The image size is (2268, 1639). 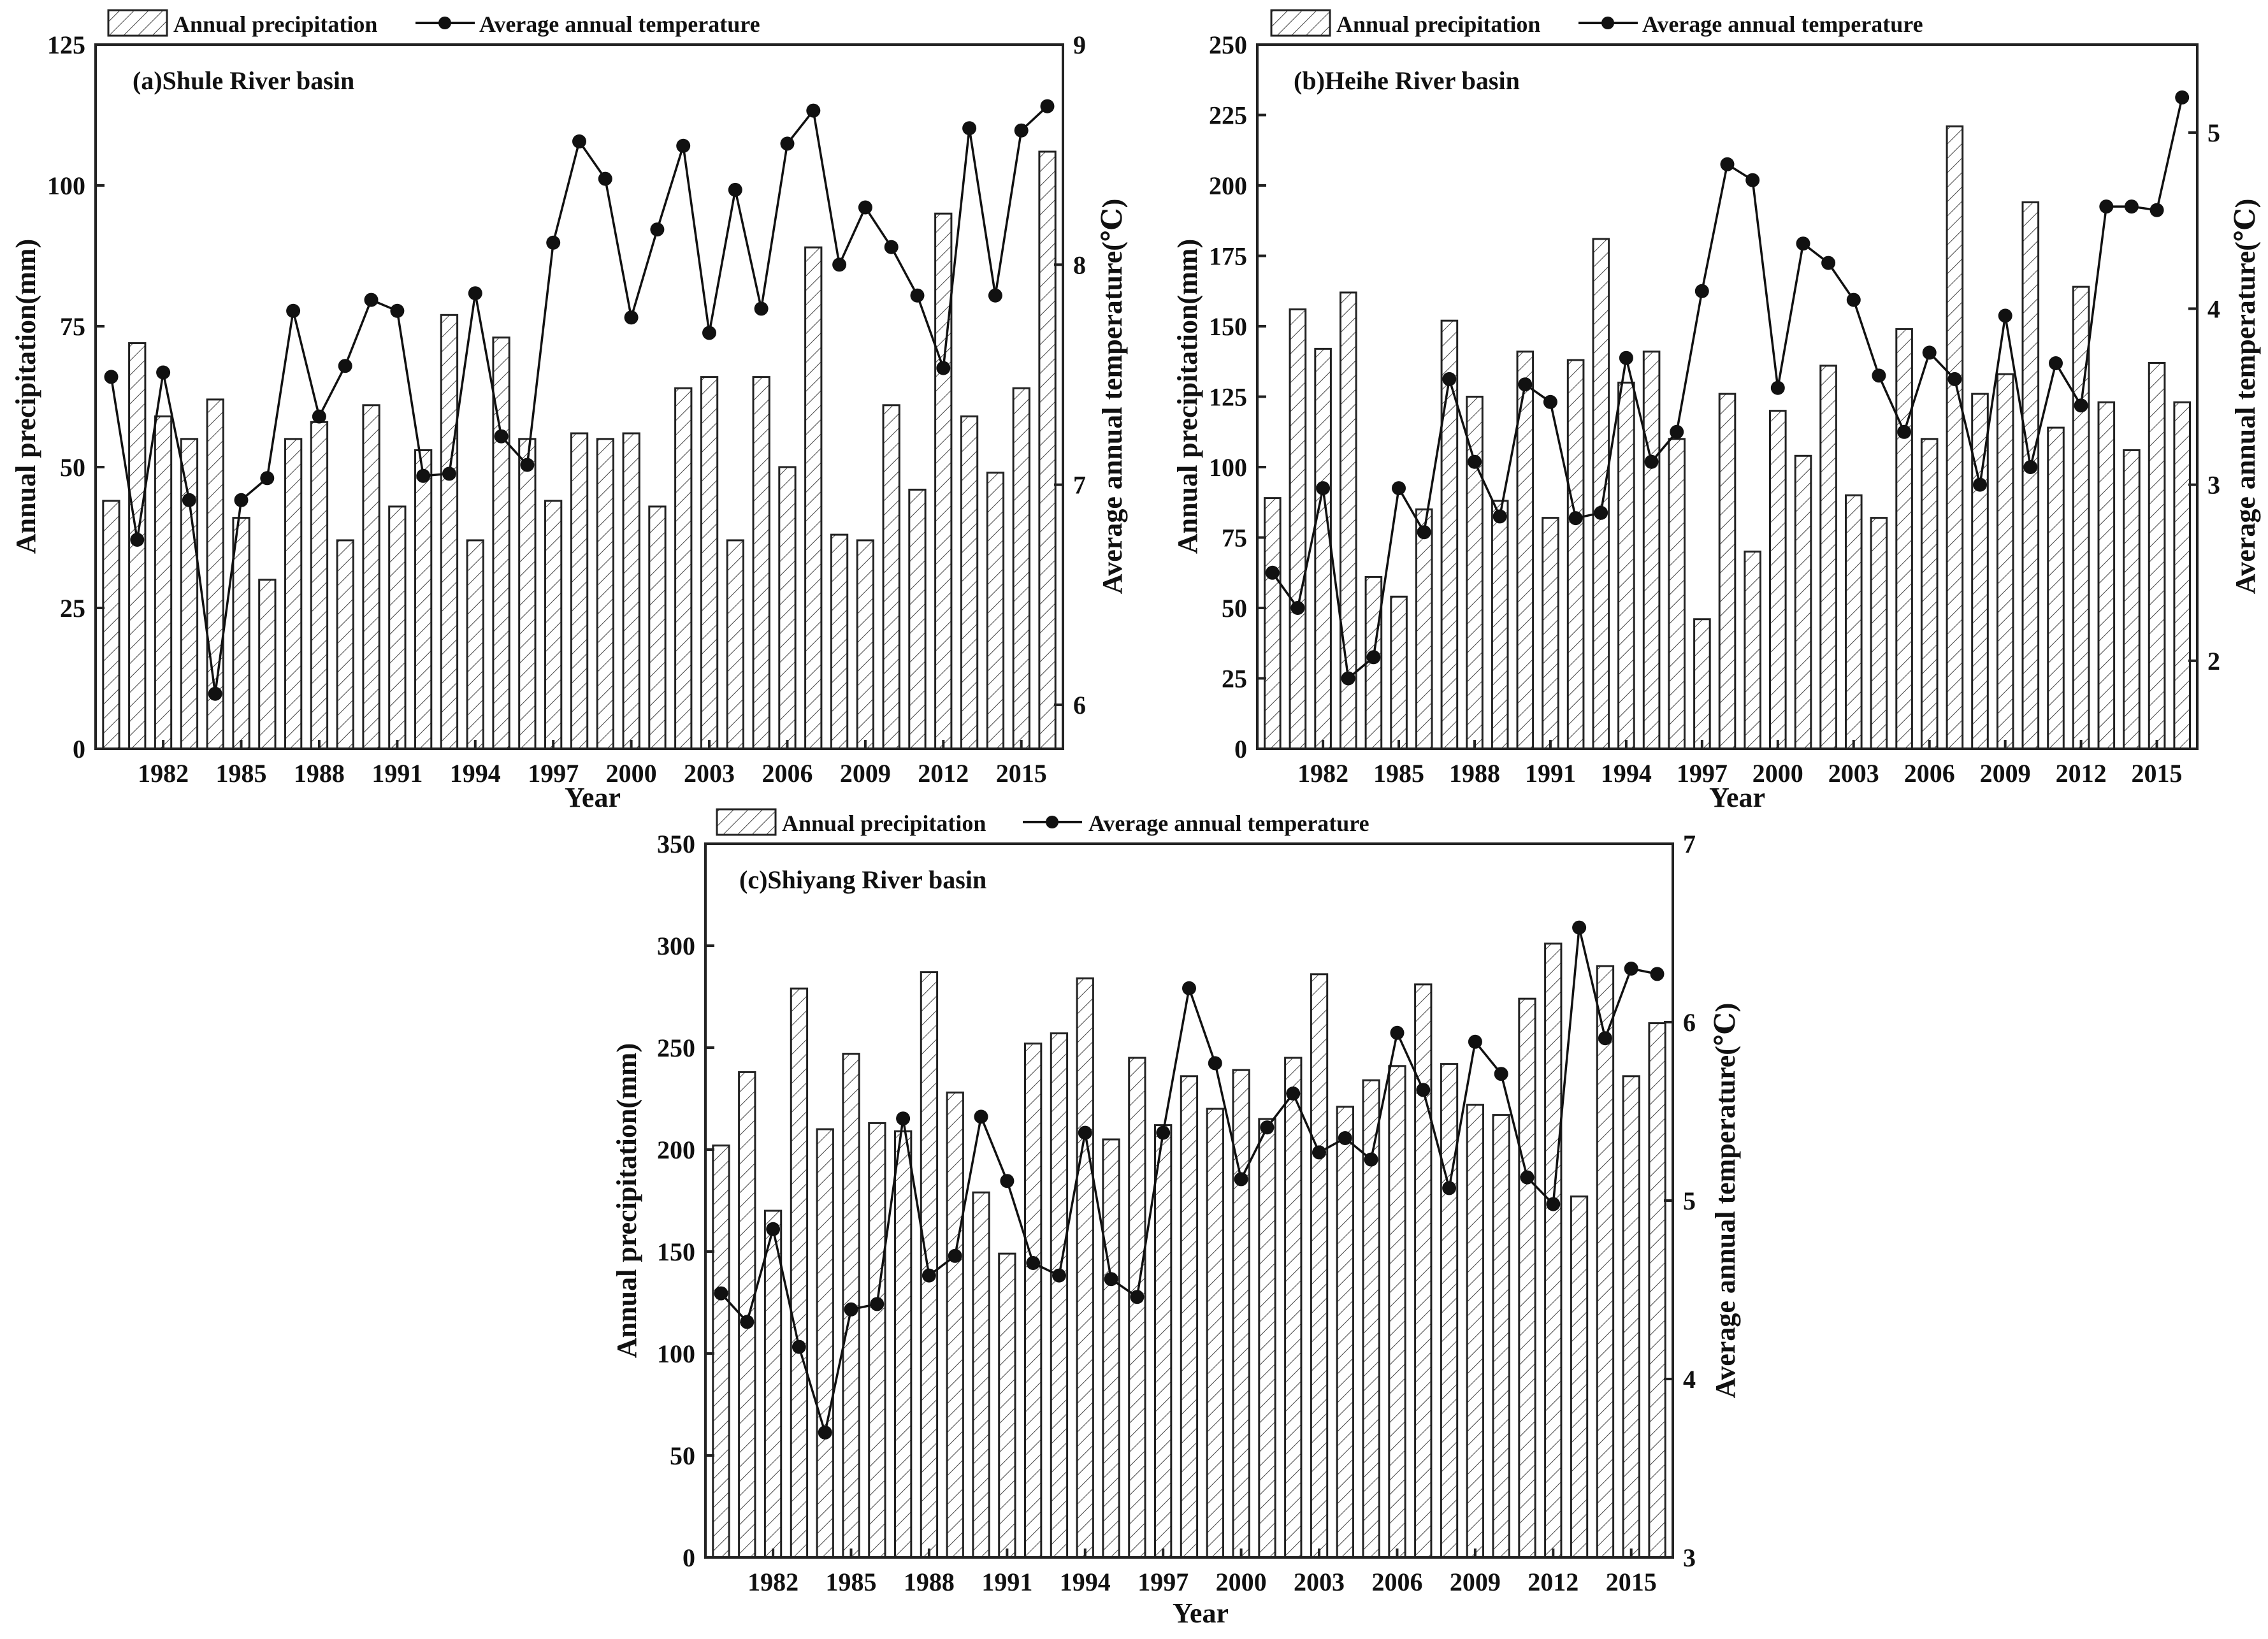 I want to click on temp-point-1981, so click(x=137, y=540).